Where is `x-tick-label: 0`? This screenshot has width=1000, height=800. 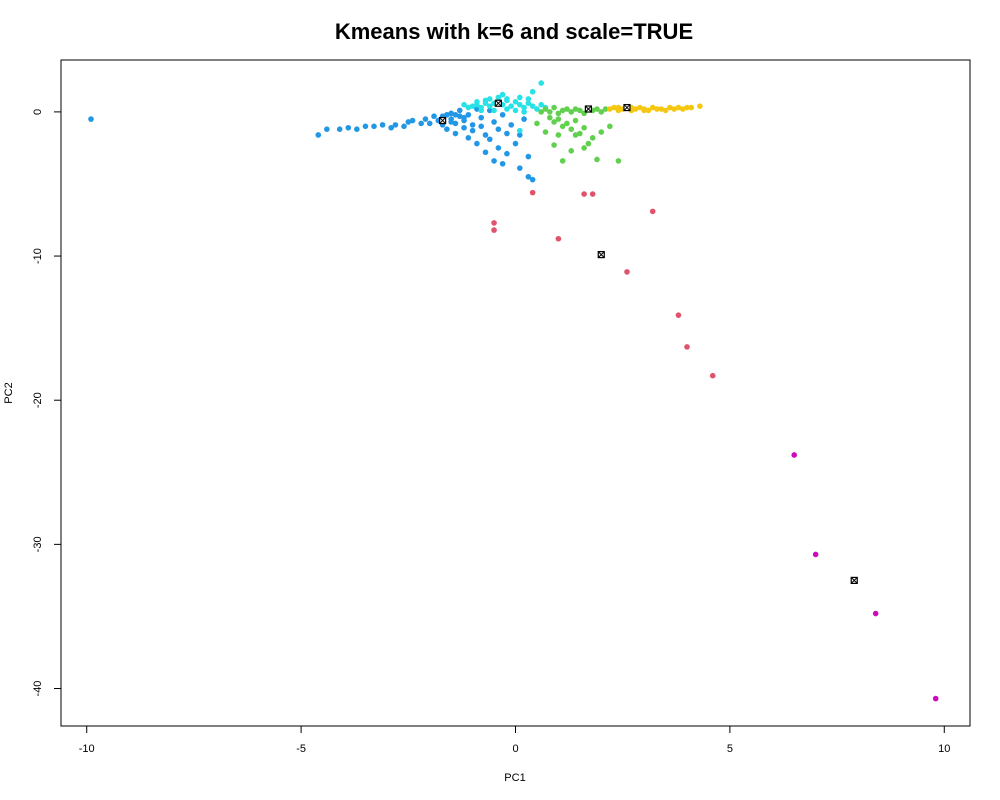 x-tick-label: 0 is located at coordinates (515, 749).